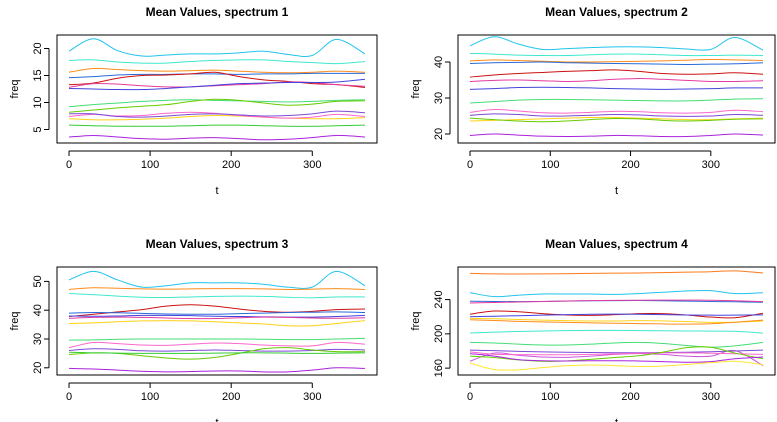 The width and height of the screenshot is (777, 422). What do you see at coordinates (616, 244) in the screenshot?
I see `chart-title: Mean Values, spectrum 4` at bounding box center [616, 244].